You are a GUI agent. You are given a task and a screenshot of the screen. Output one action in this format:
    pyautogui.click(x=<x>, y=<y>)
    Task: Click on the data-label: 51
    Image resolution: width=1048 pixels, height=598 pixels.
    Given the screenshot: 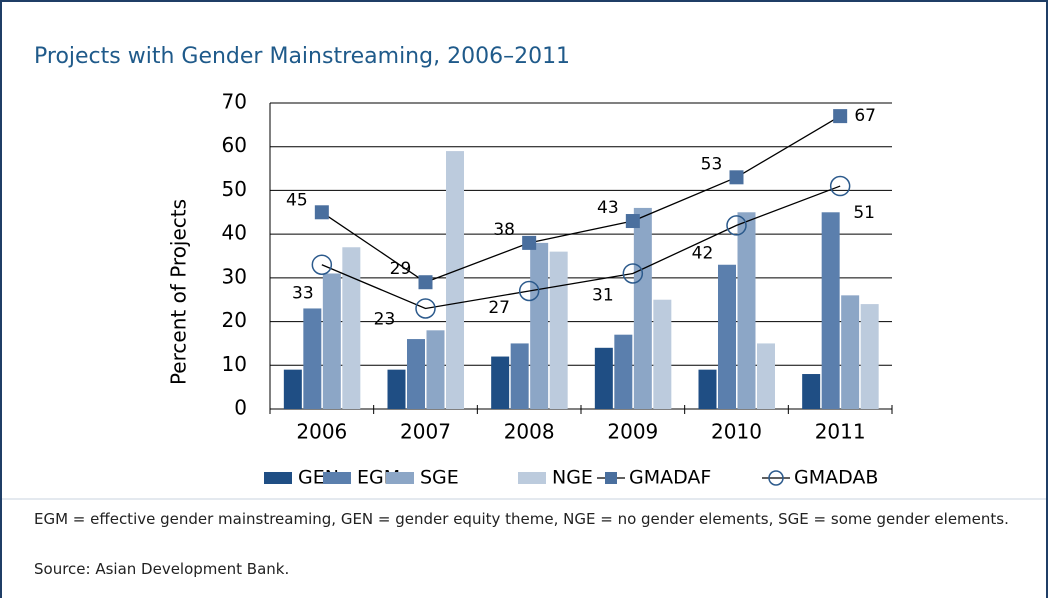 What is the action you would take?
    pyautogui.click(x=864, y=213)
    